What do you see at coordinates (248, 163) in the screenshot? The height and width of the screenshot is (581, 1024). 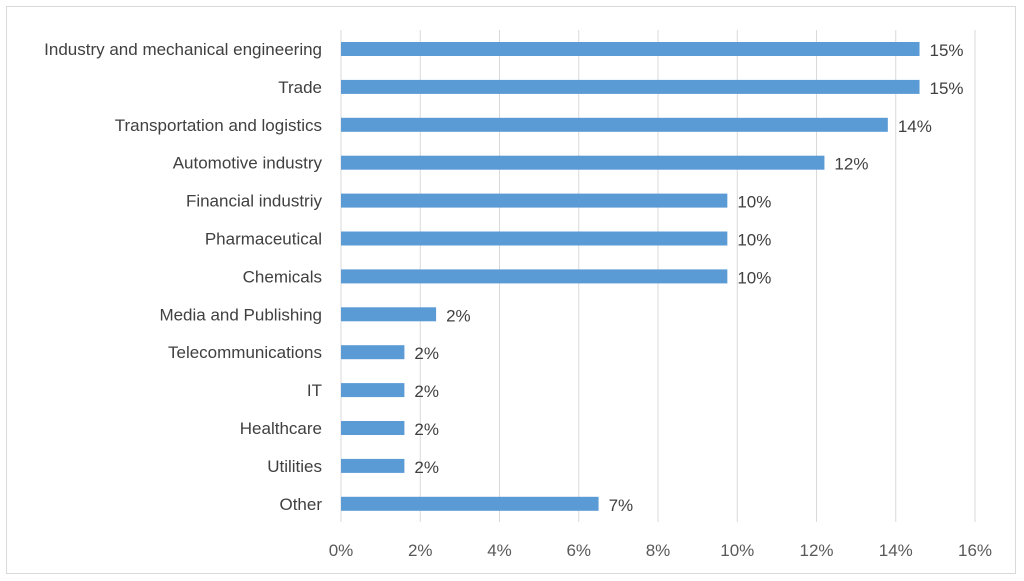 I see `category-label-3: Automotive industry` at bounding box center [248, 163].